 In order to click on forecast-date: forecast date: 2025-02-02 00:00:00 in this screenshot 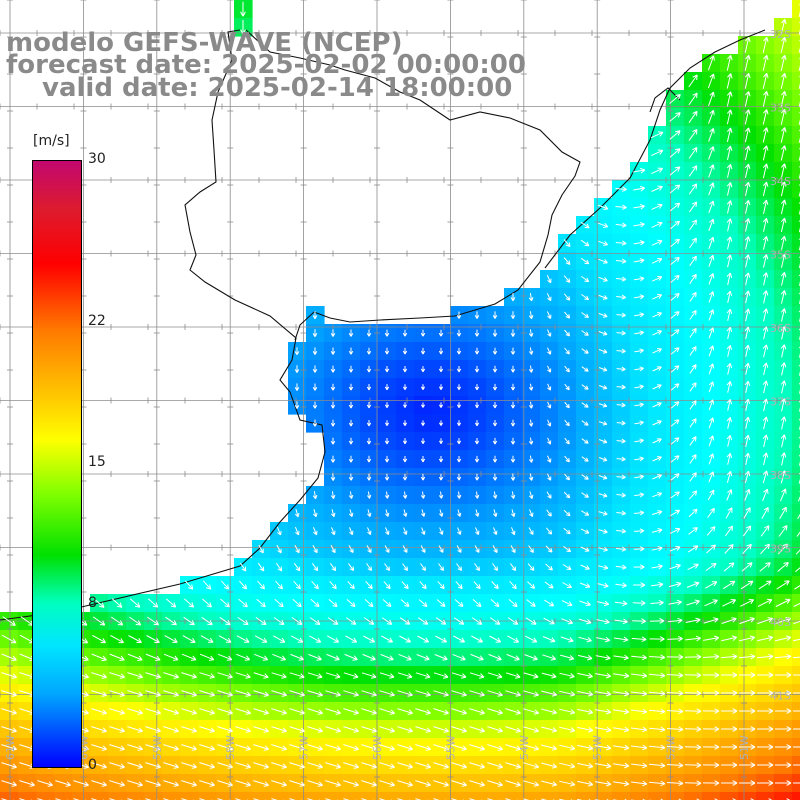, I will do `click(266, 65)`.